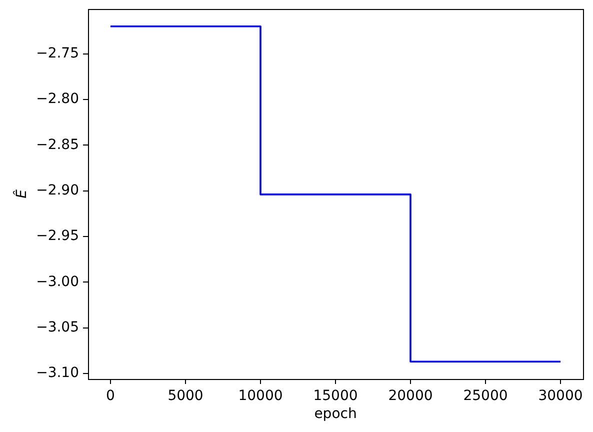  I want to click on y-tick-label: −3.00, so click(57, 282).